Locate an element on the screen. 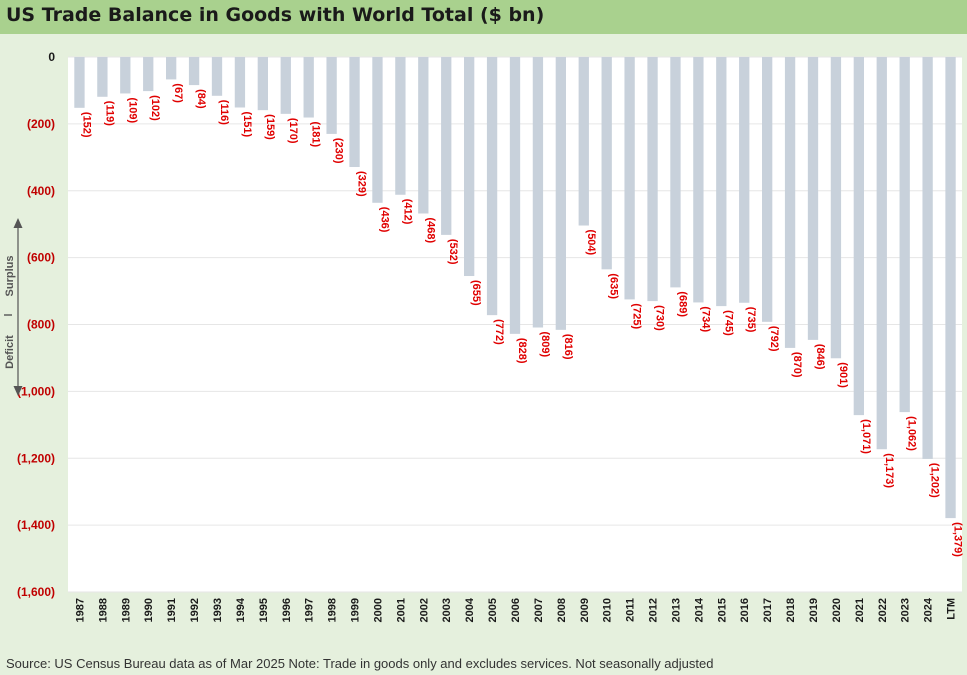 The width and height of the screenshot is (967, 675). x-tick-label: 2014 is located at coordinates (699, 609).